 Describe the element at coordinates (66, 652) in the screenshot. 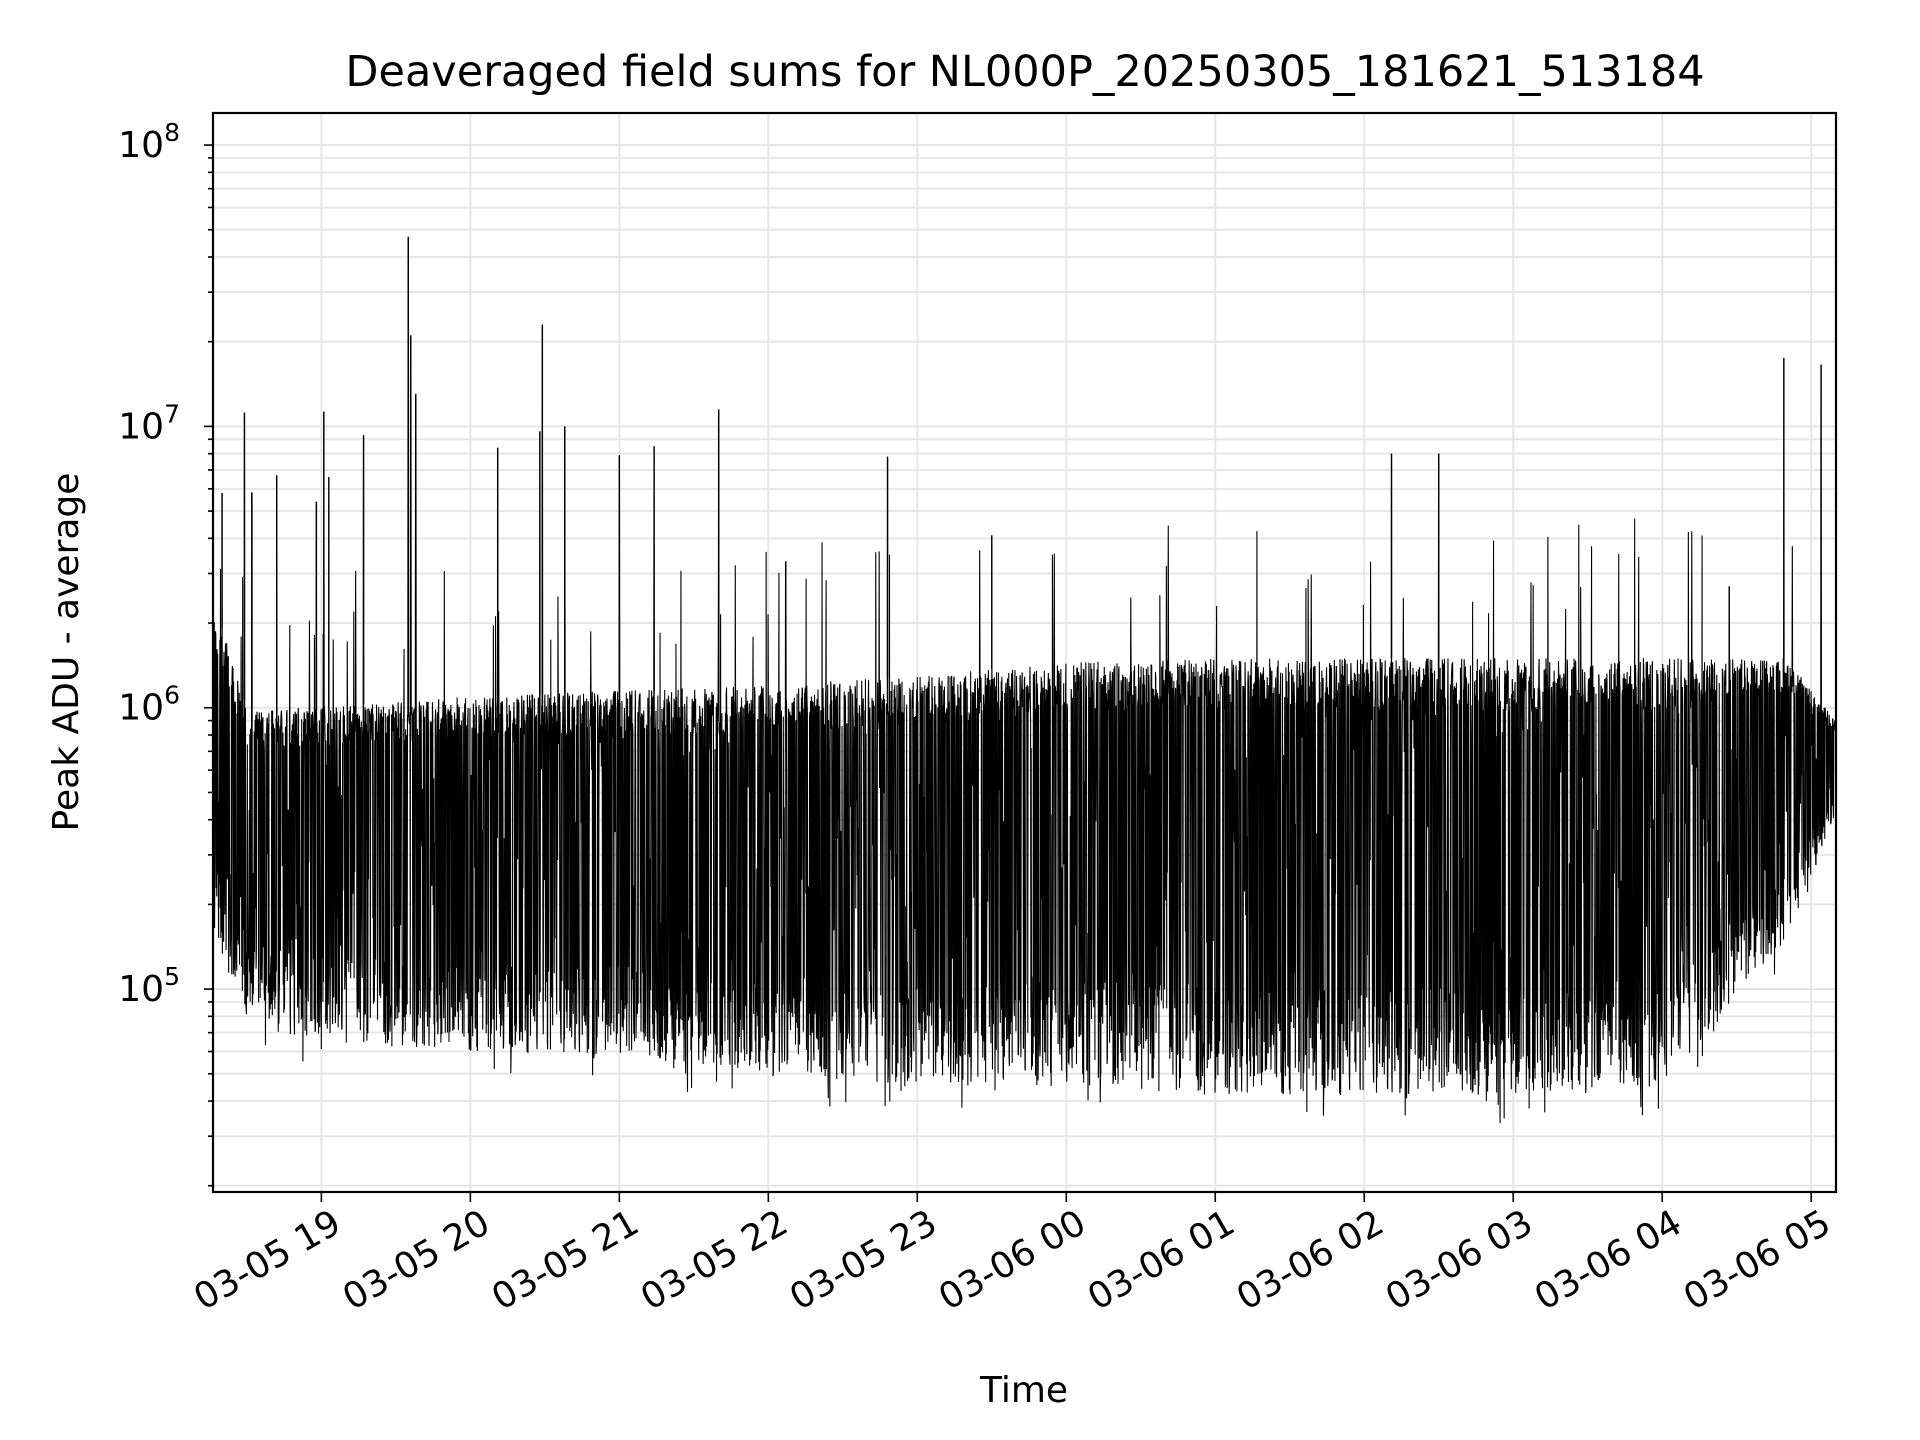

I see `y-axis-label: Peak ADU - average` at that location.